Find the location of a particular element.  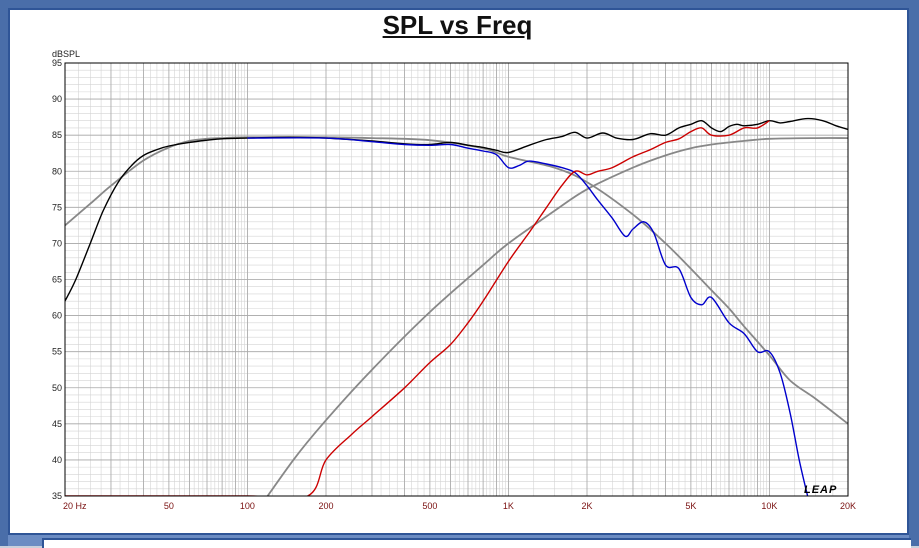

x-tick-label: 200 is located at coordinates (325, 506).